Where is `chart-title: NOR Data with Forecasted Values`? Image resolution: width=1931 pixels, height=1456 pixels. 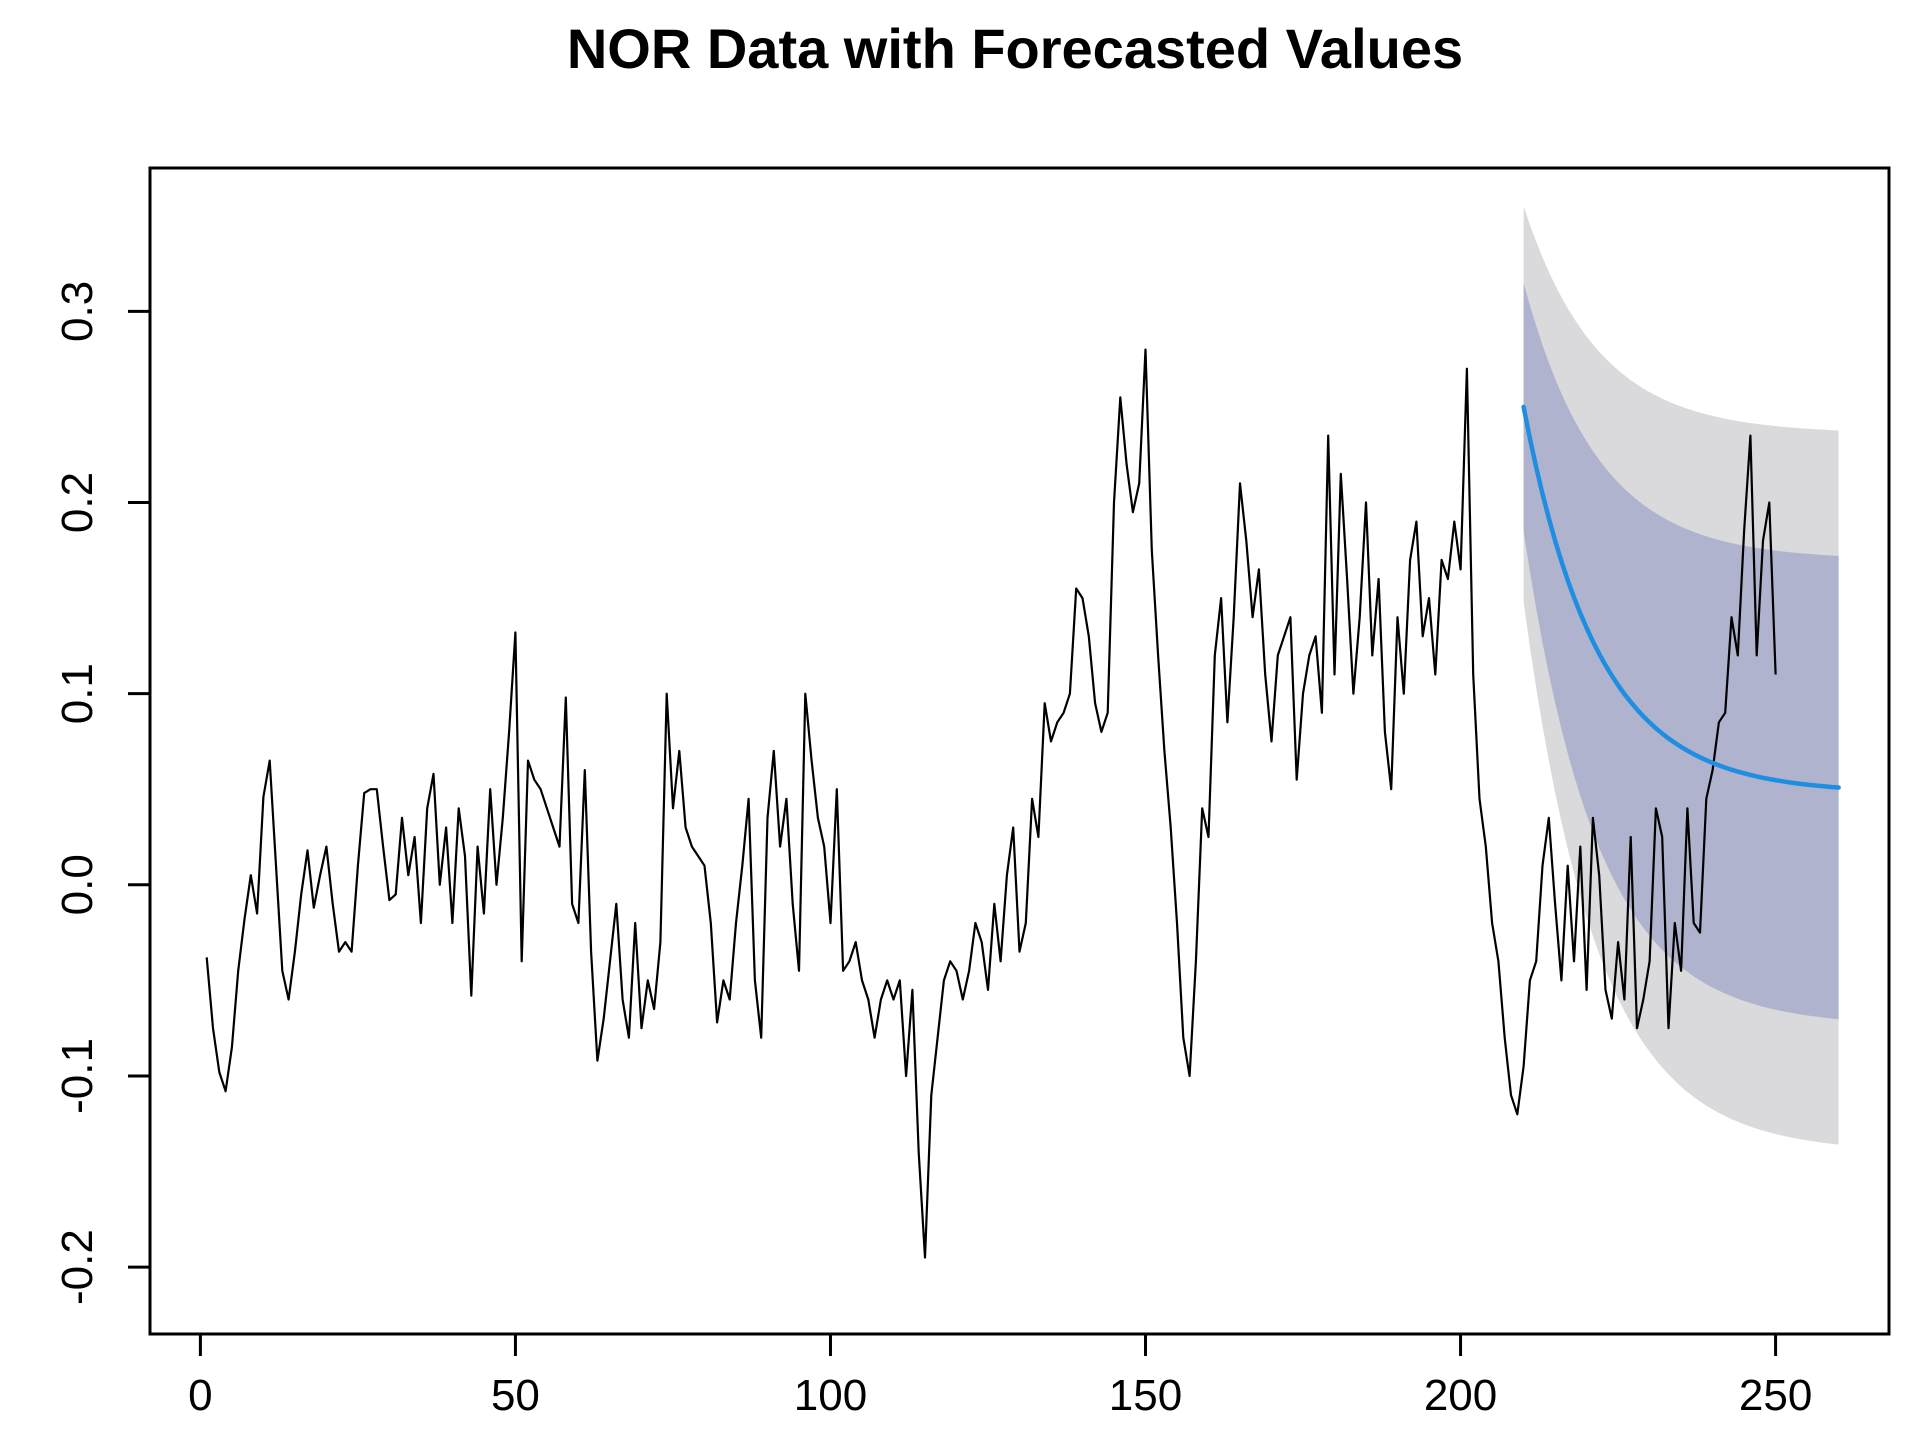
chart-title: NOR Data with Forecasted Values is located at coordinates (1015, 48).